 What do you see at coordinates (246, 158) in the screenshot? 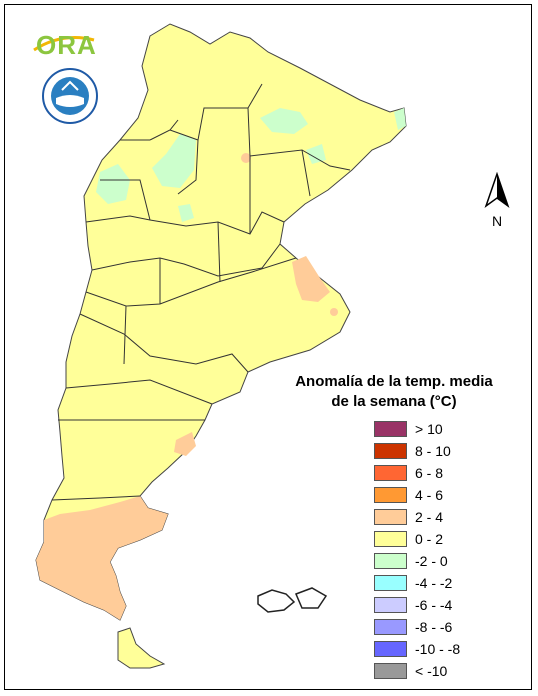
I see `area-2-4-north` at bounding box center [246, 158].